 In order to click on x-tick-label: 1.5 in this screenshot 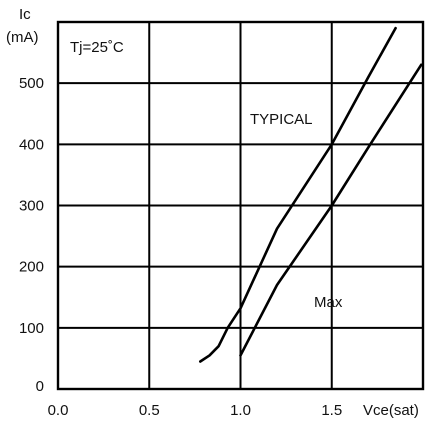, I will do `click(331, 410)`.